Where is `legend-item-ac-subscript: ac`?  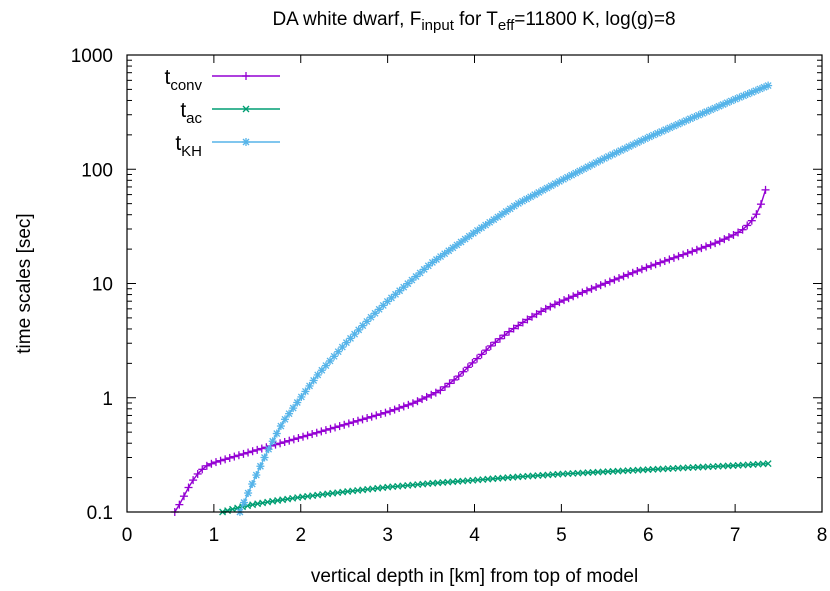 legend-item-ac-subscript: ac is located at coordinates (194, 118).